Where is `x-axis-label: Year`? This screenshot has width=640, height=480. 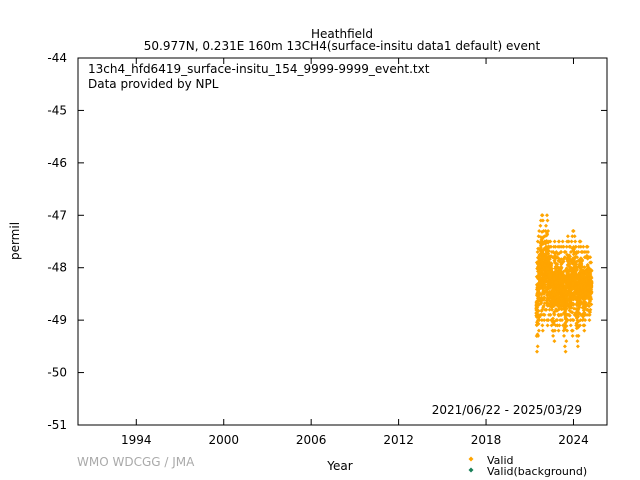
x-axis-label: Year is located at coordinates (339, 466).